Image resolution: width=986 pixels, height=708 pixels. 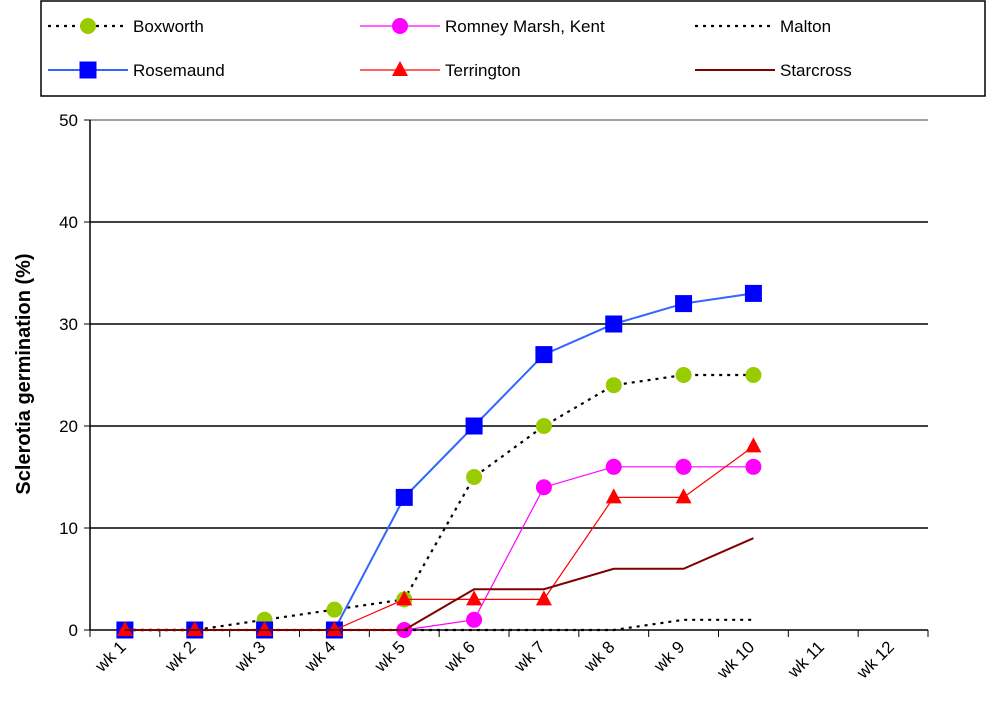 What do you see at coordinates (599, 656) in the screenshot?
I see `x-tick-label: wk 8` at bounding box center [599, 656].